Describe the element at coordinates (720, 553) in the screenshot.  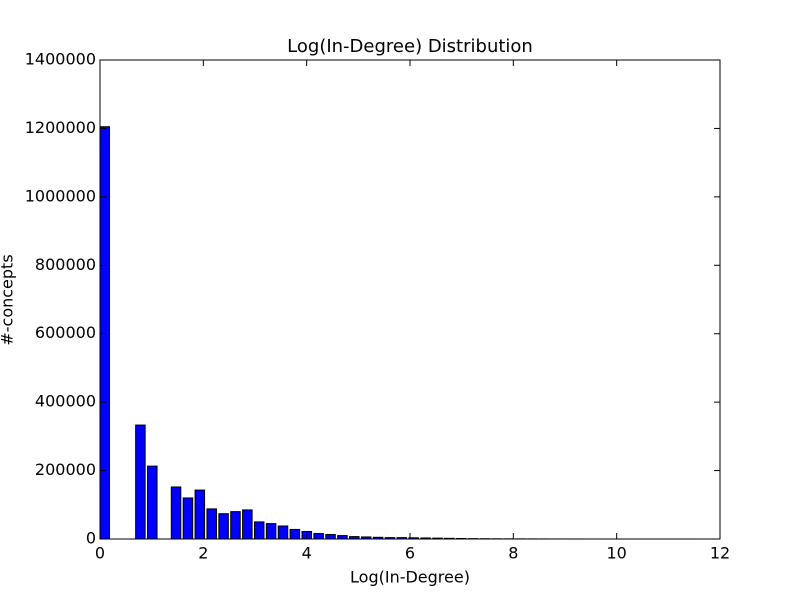
I see `x-tick-label: 12` at that location.